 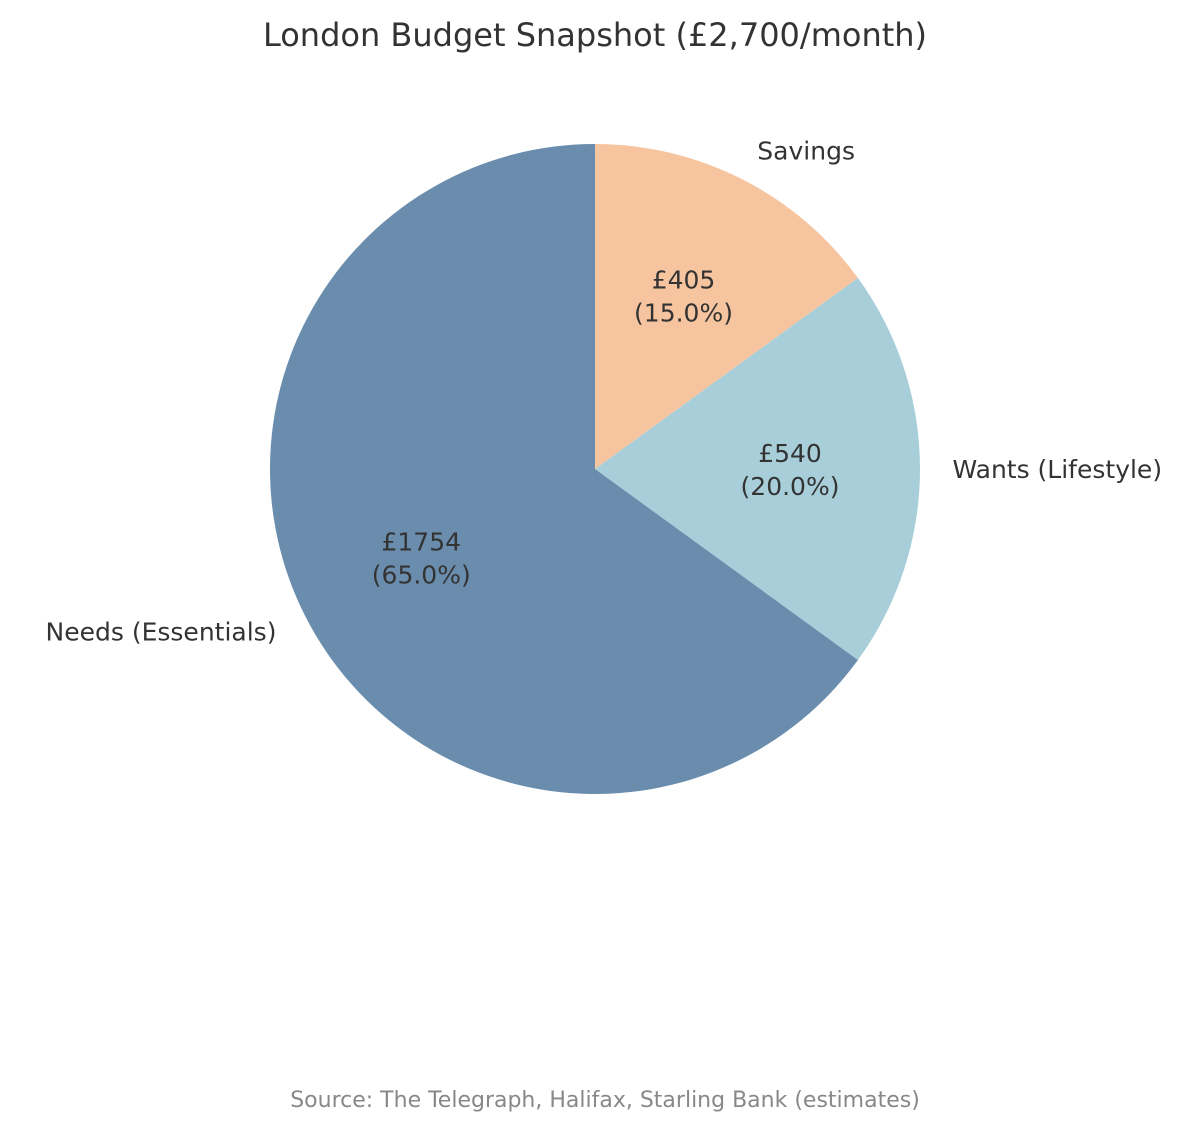 I want to click on percent-label-savings: (15.0%), so click(x=683, y=312).